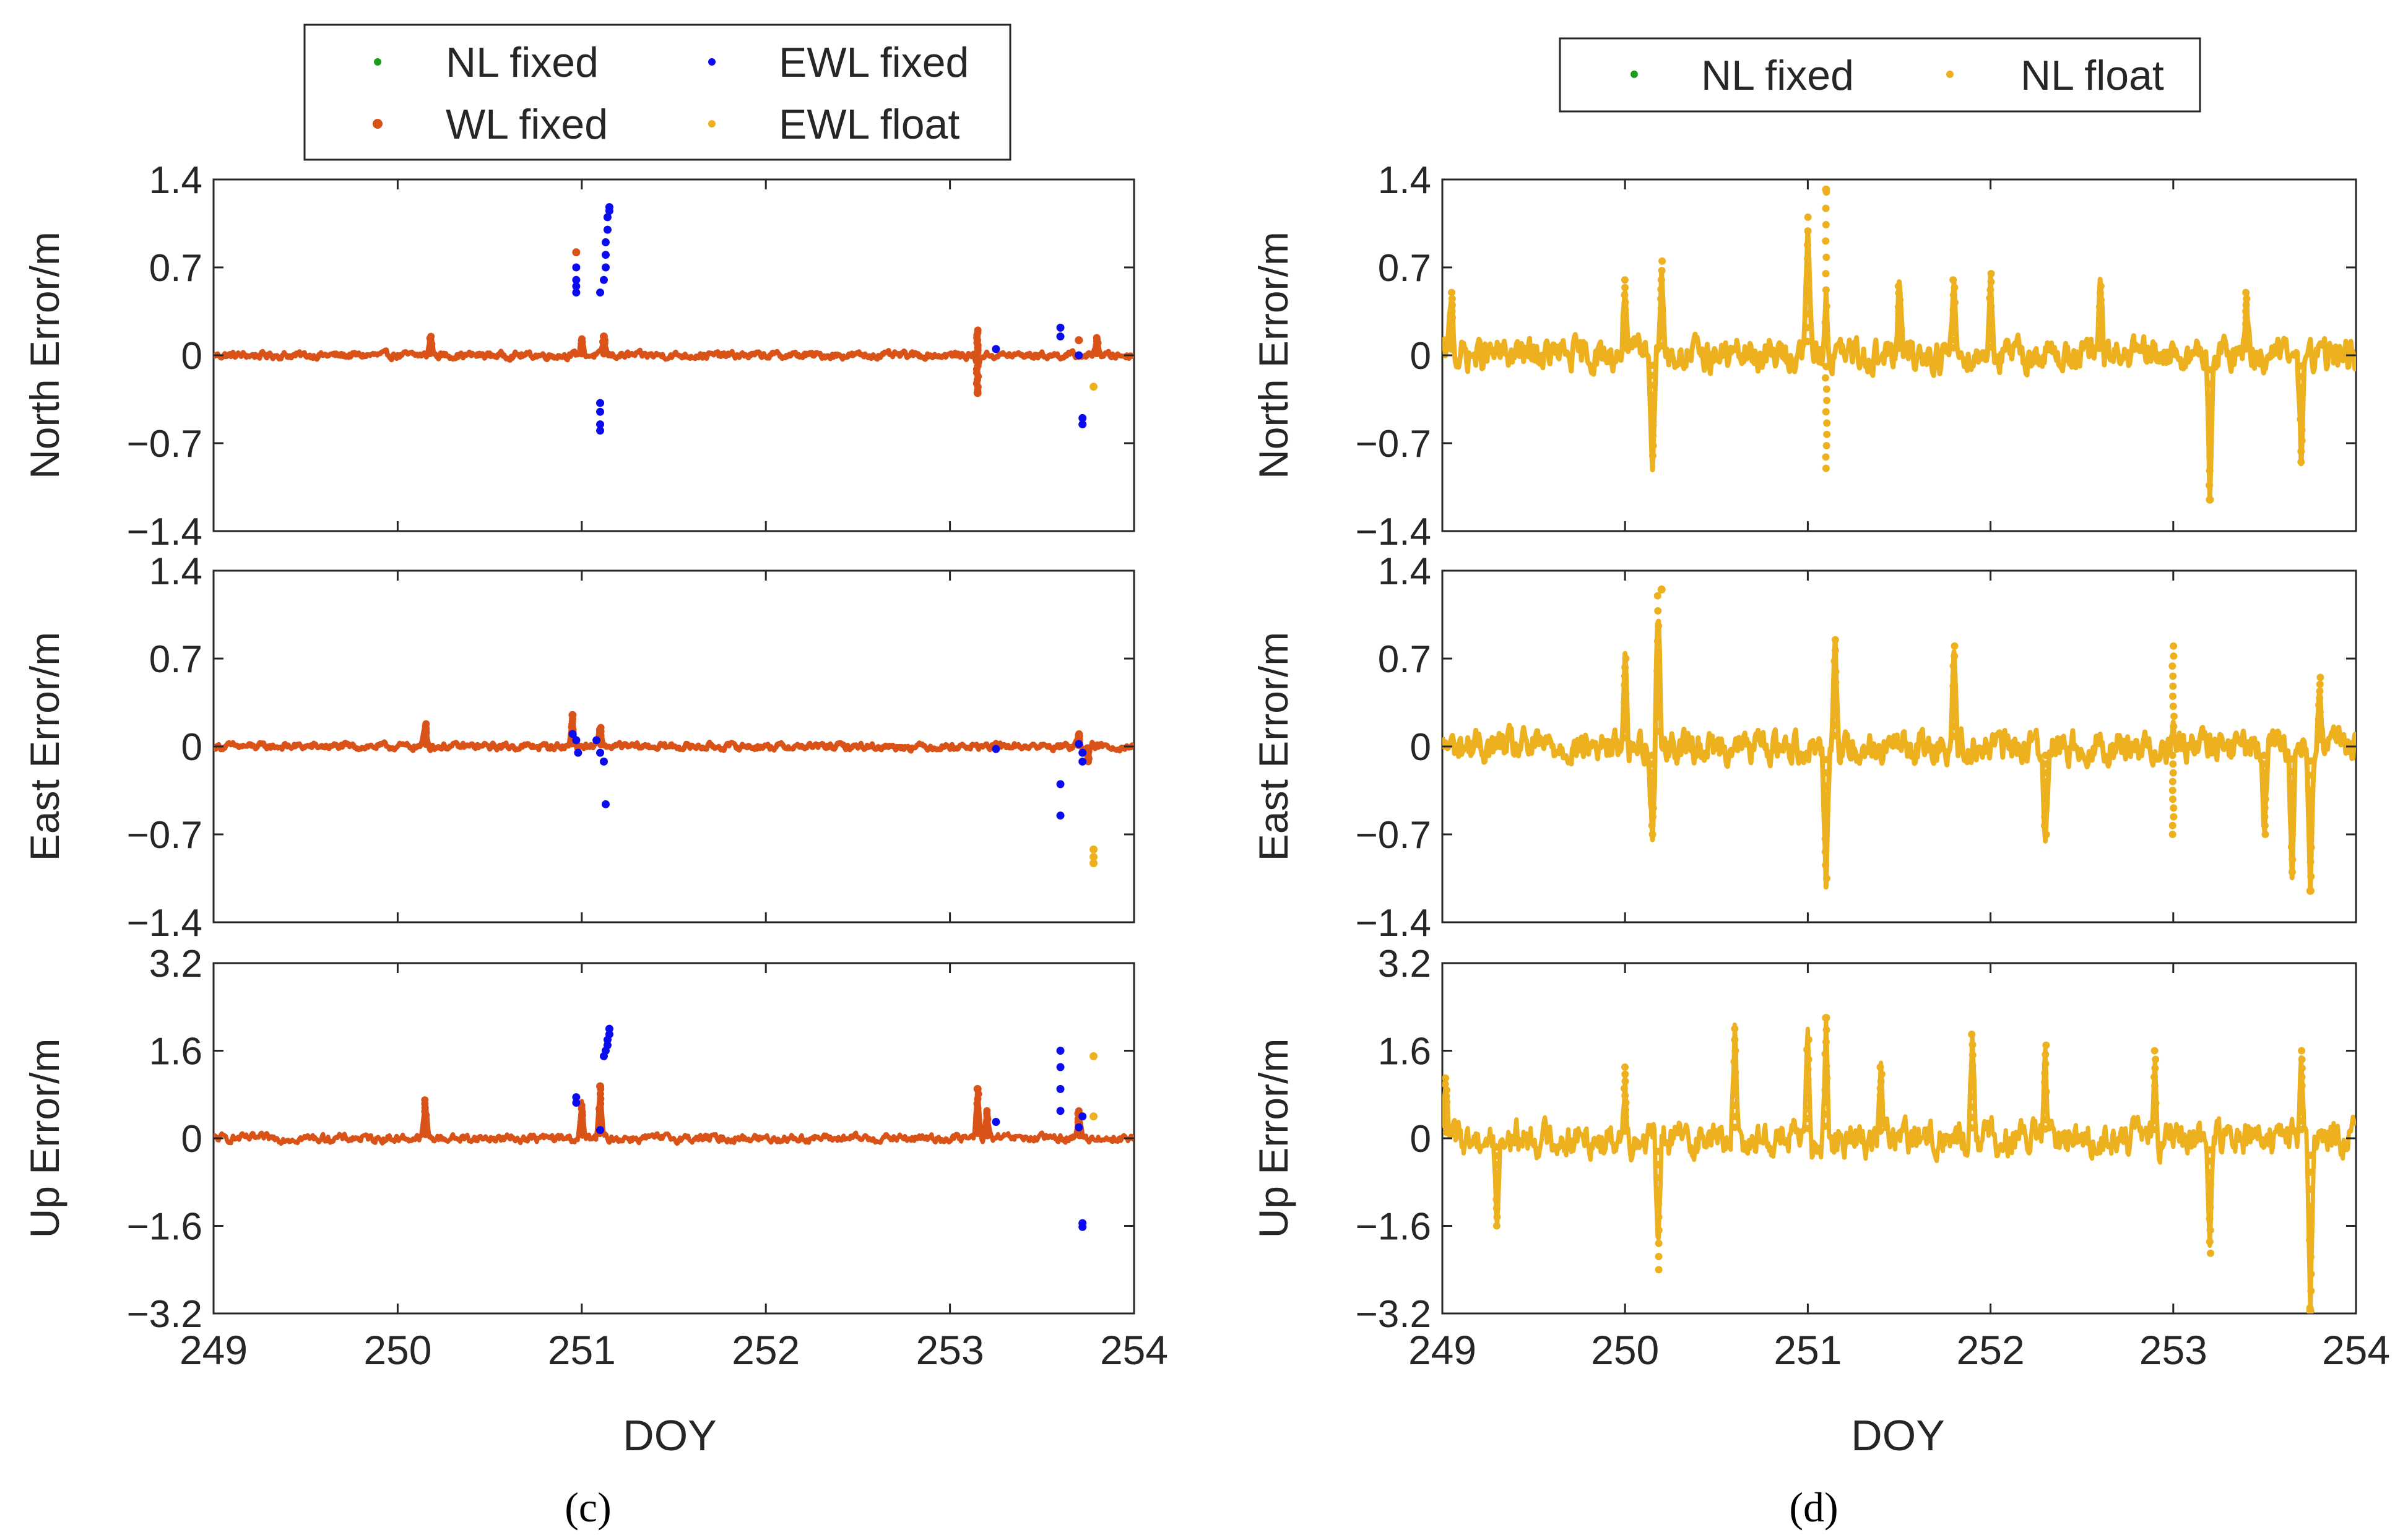 This screenshot has width=2408, height=1540. Describe the element at coordinates (1404, 1052) in the screenshot. I see `y-tick-label: 1.6` at that location.